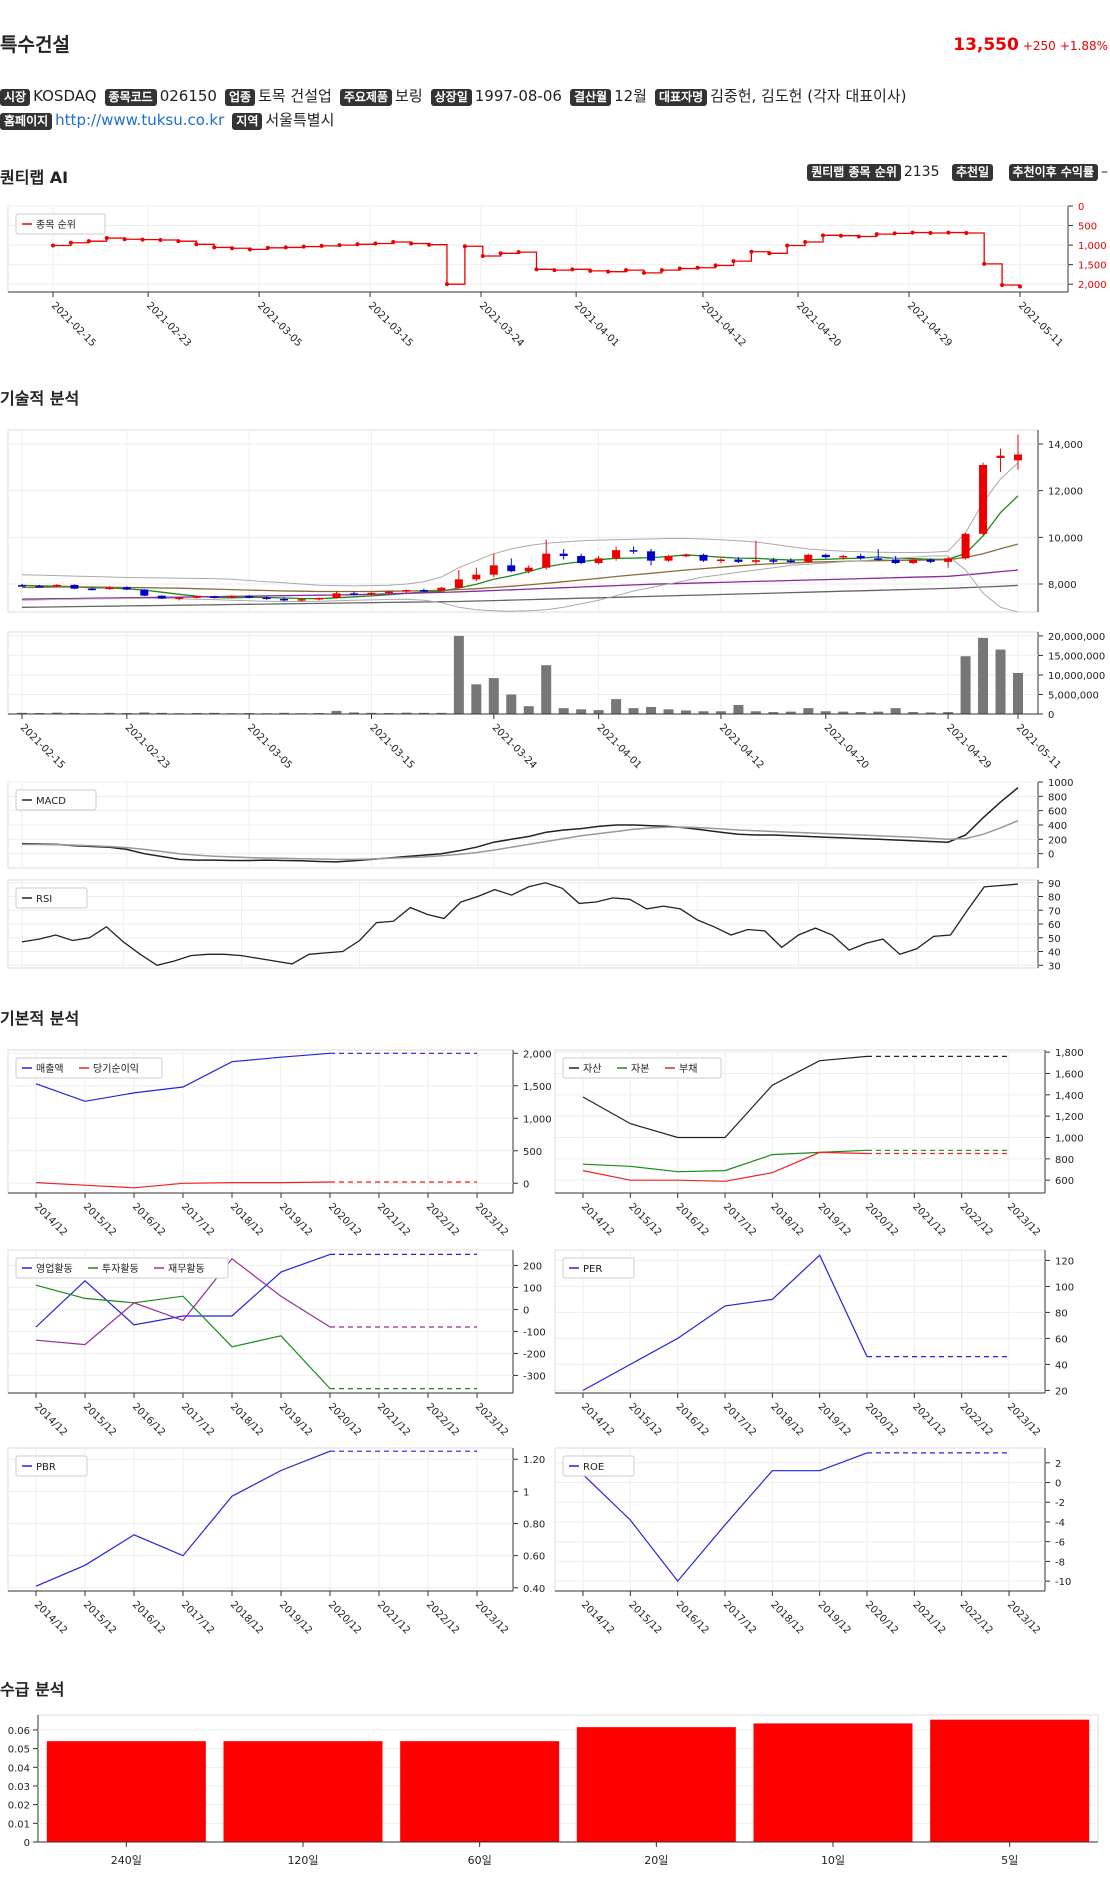 Image resolution: width=1110 pixels, height=1877 pixels. Describe the element at coordinates (1065, 492) in the screenshot. I see `candle-chart-ytick-label-2: 12,000` at that location.